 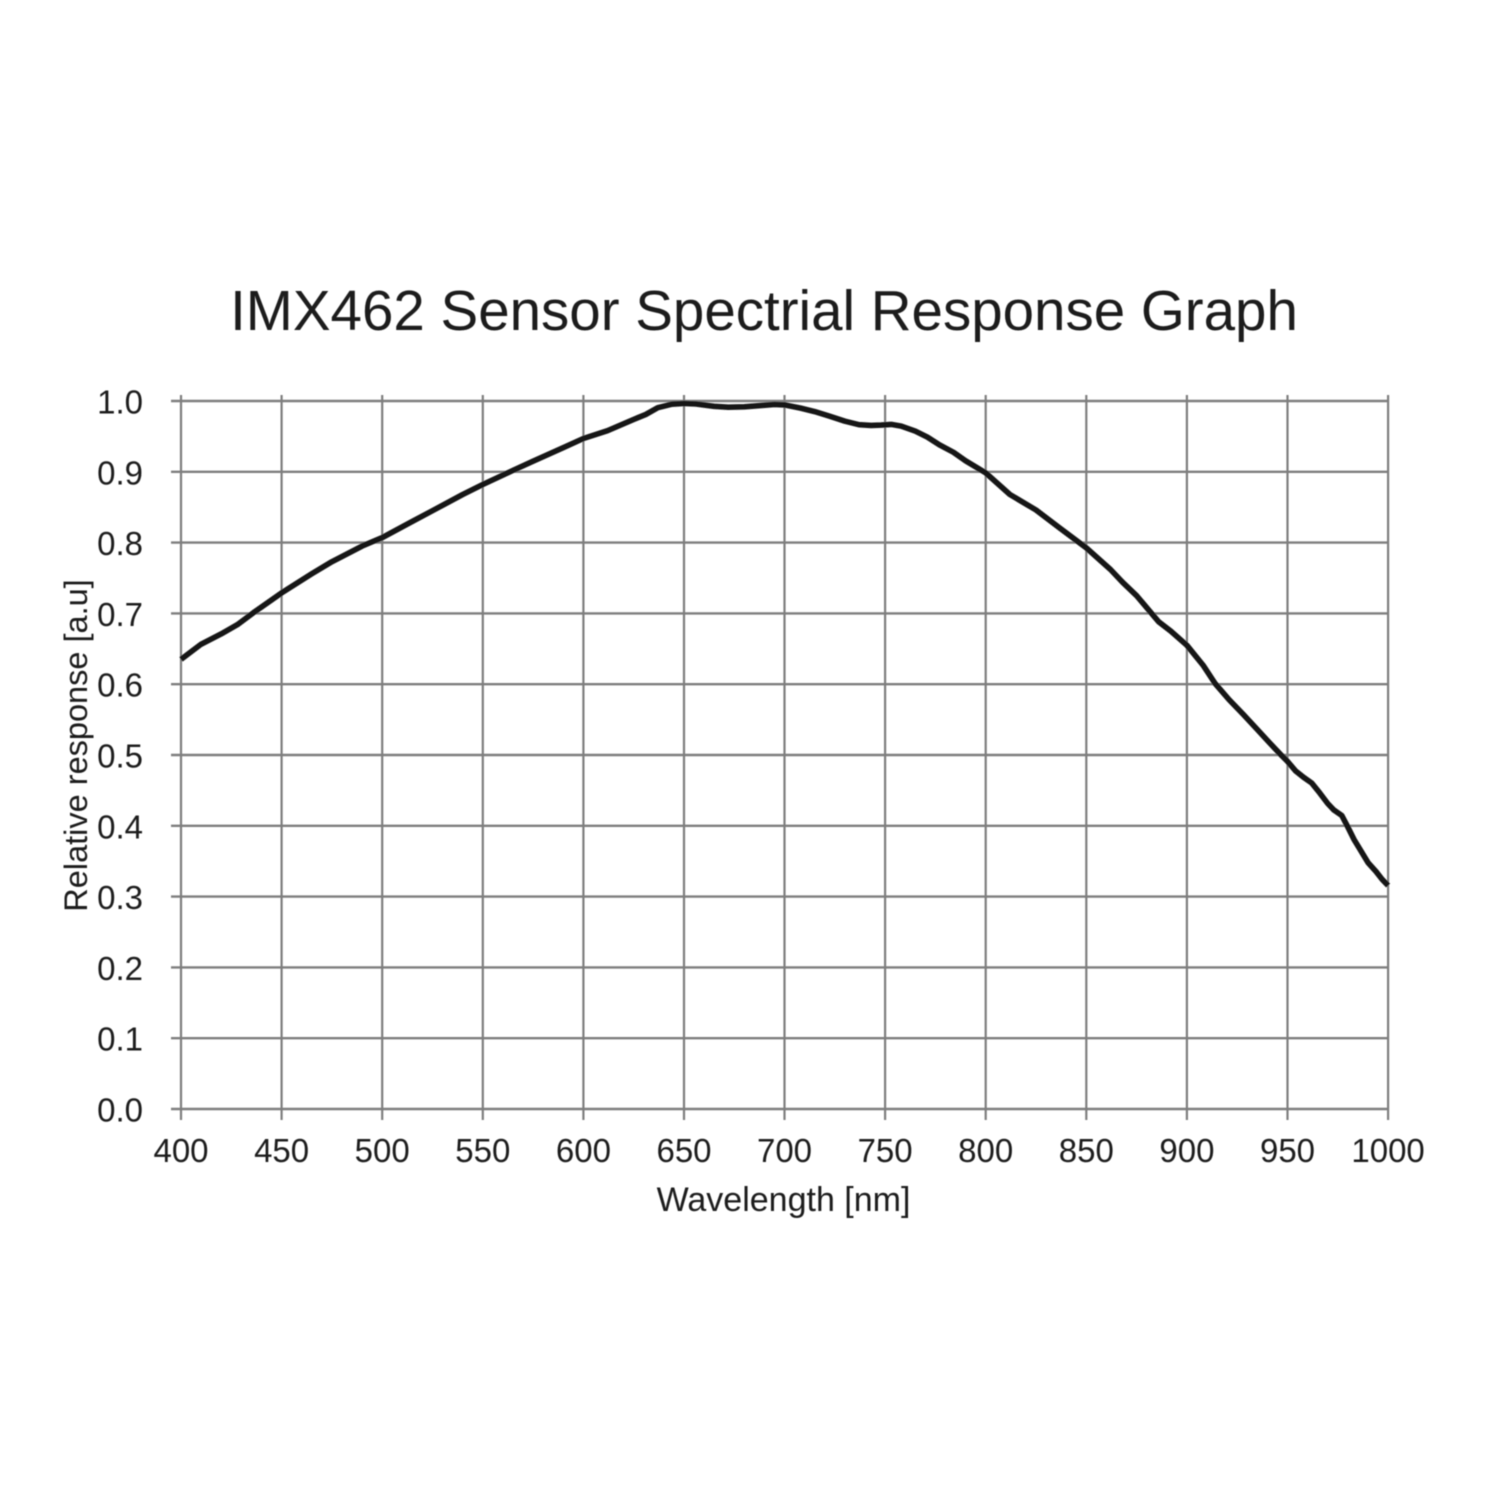 I want to click on svg-text: 0.0, so click(x=120, y=1110).